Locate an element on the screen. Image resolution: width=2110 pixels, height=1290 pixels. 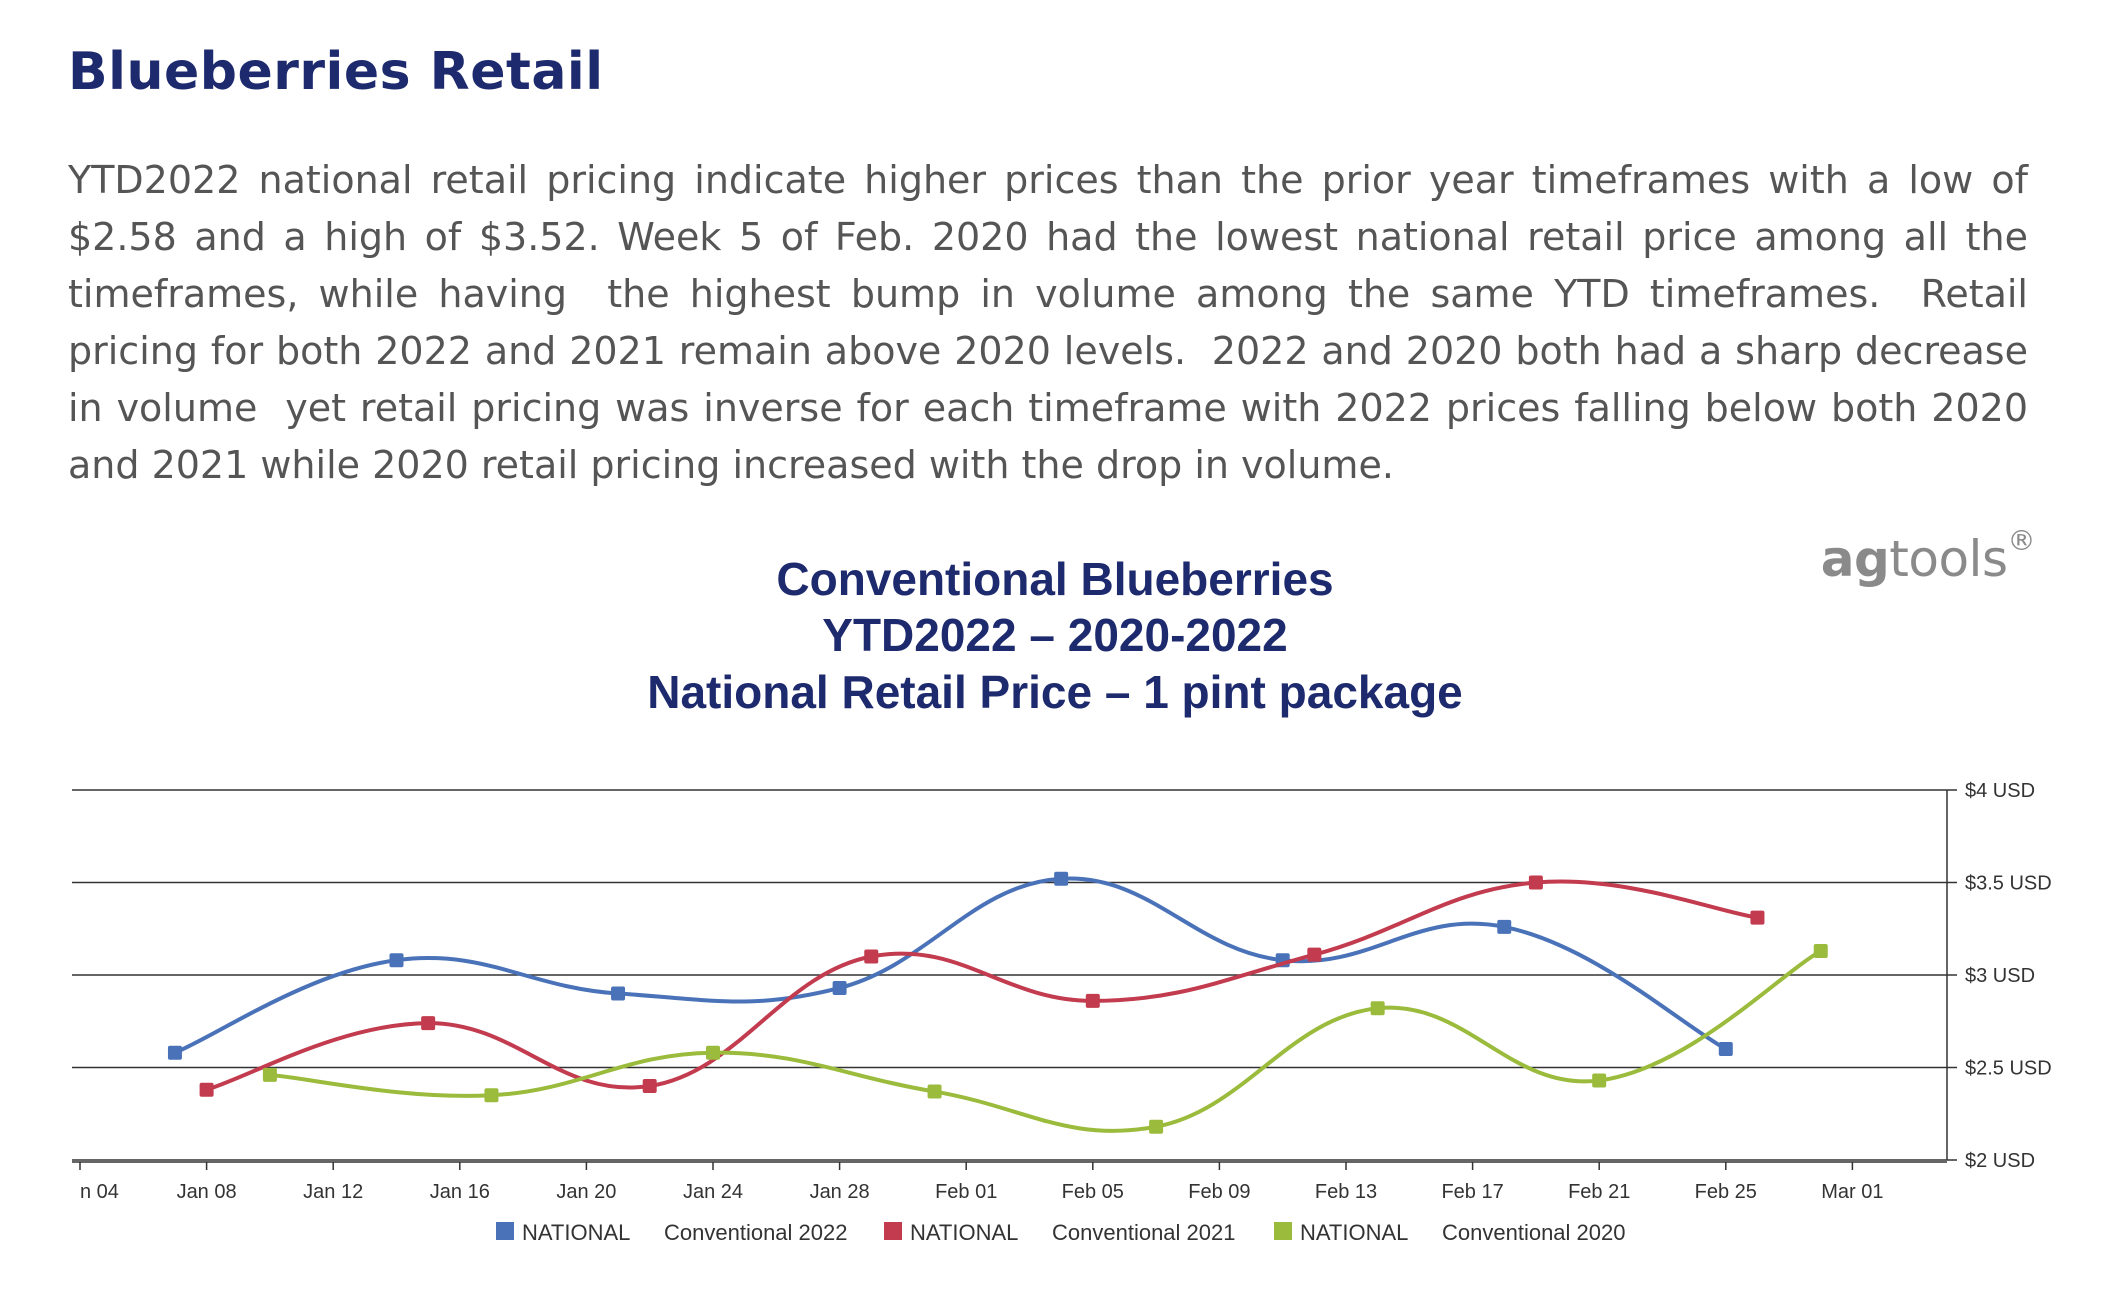
x-tick-label-12: Feb 21 is located at coordinates (1599, 1192).